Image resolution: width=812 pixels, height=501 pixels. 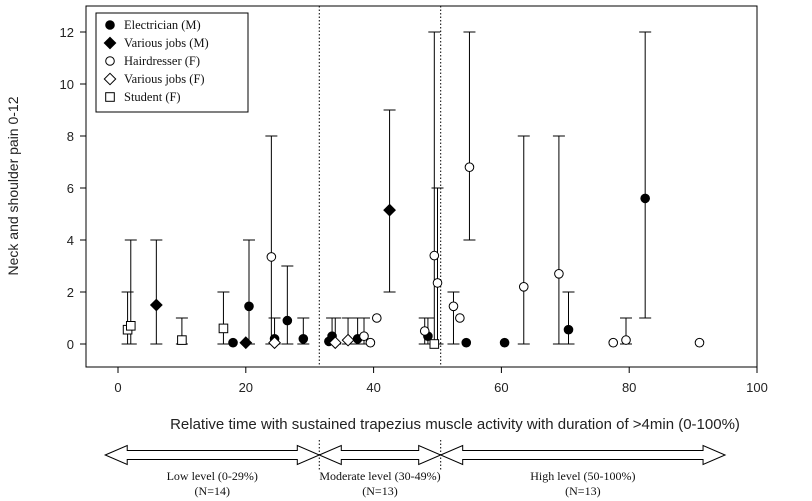 What do you see at coordinates (70, 240) in the screenshot?
I see `y-tick-label: 4` at bounding box center [70, 240].